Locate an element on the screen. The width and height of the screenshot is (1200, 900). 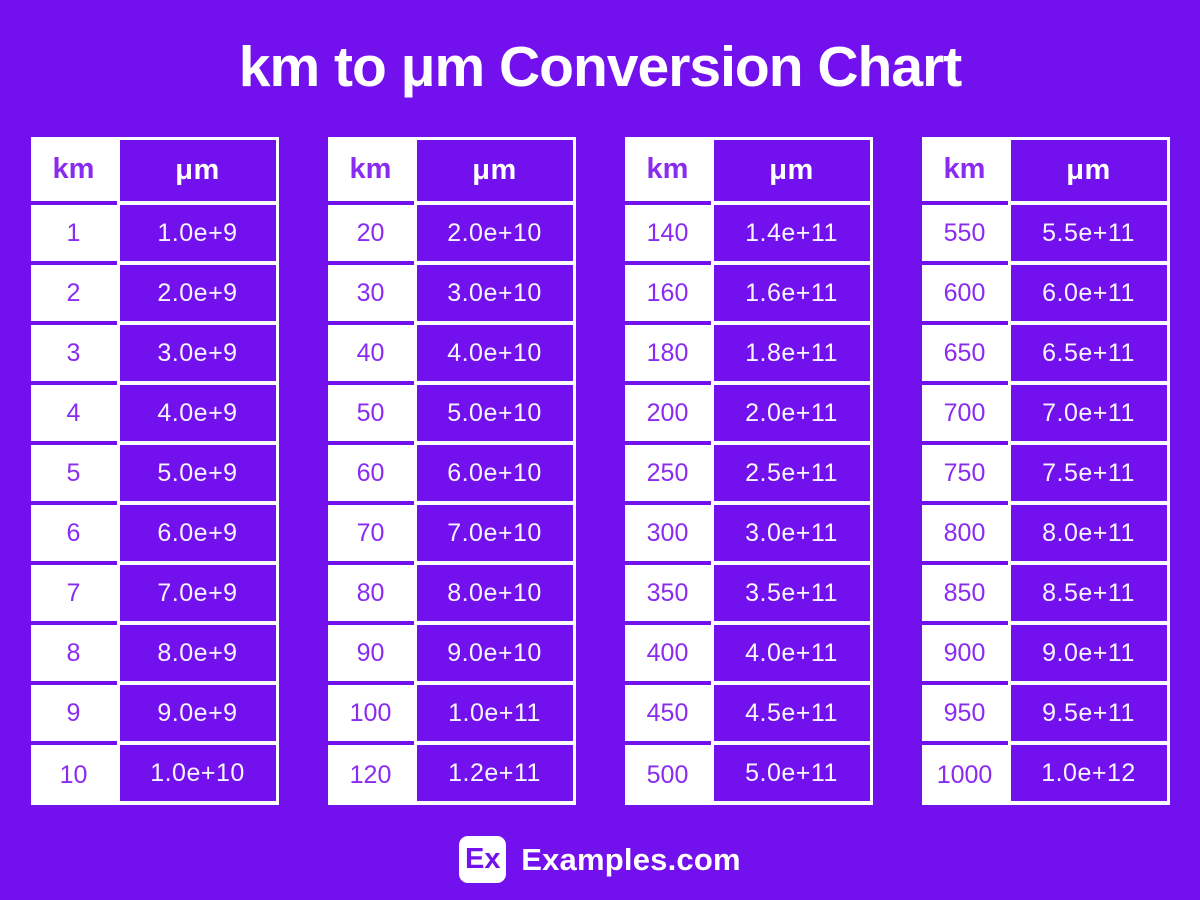
km-value-cell: 400 is located at coordinates (667, 655).